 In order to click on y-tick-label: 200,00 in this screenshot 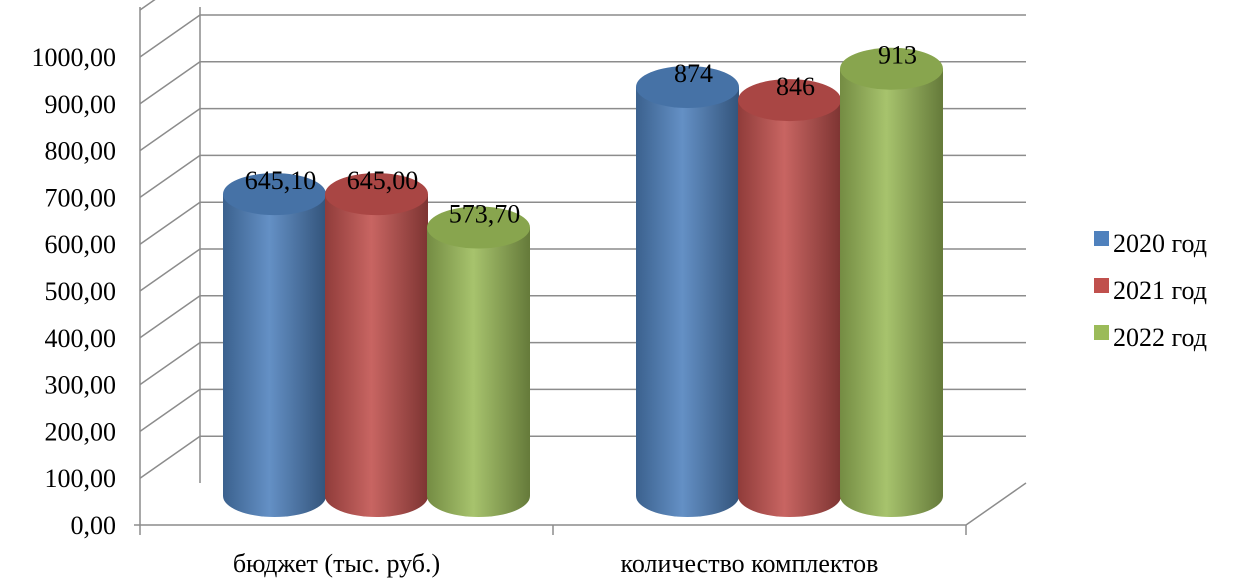, I will do `click(81, 431)`.